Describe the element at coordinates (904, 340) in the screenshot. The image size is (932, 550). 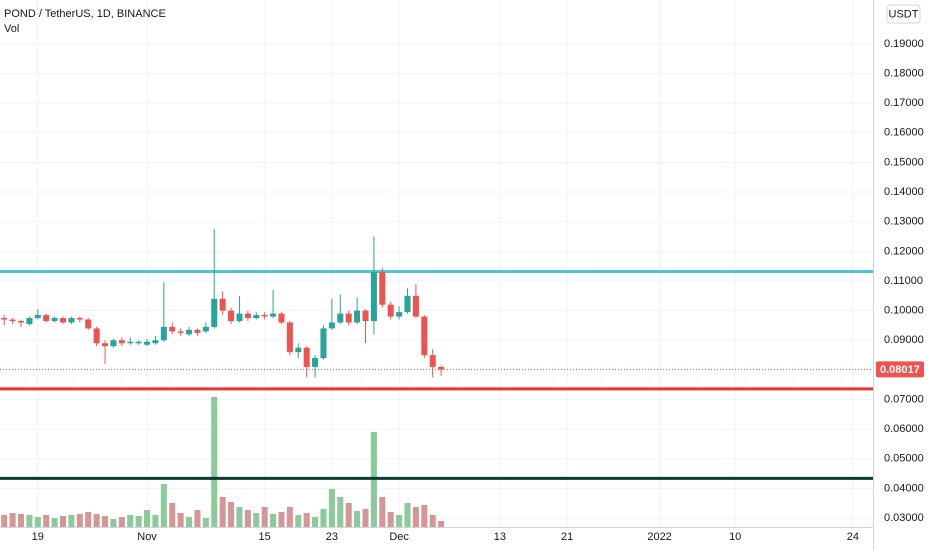
I see `y-tick-label: 0.09000` at that location.